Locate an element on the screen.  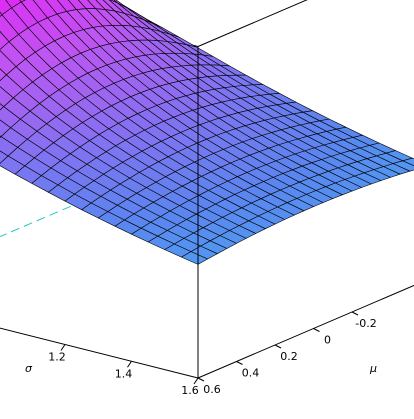
sigma-tick-label: 1.4 is located at coordinates (124, 373).